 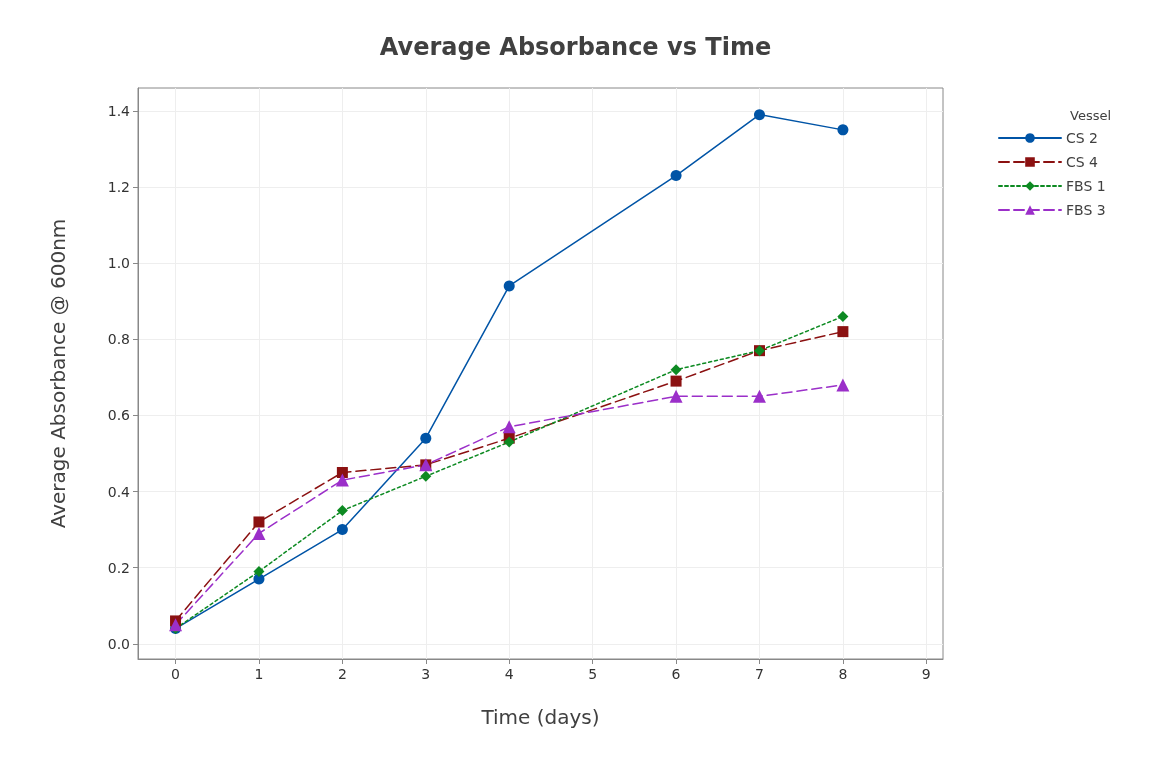 I want to click on x-tick-label: 7, so click(x=759, y=674).